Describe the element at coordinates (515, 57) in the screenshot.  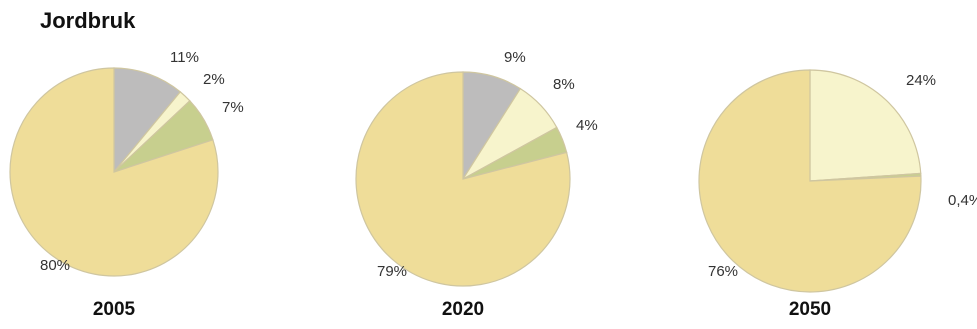
I see `slice-label: 9%` at that location.